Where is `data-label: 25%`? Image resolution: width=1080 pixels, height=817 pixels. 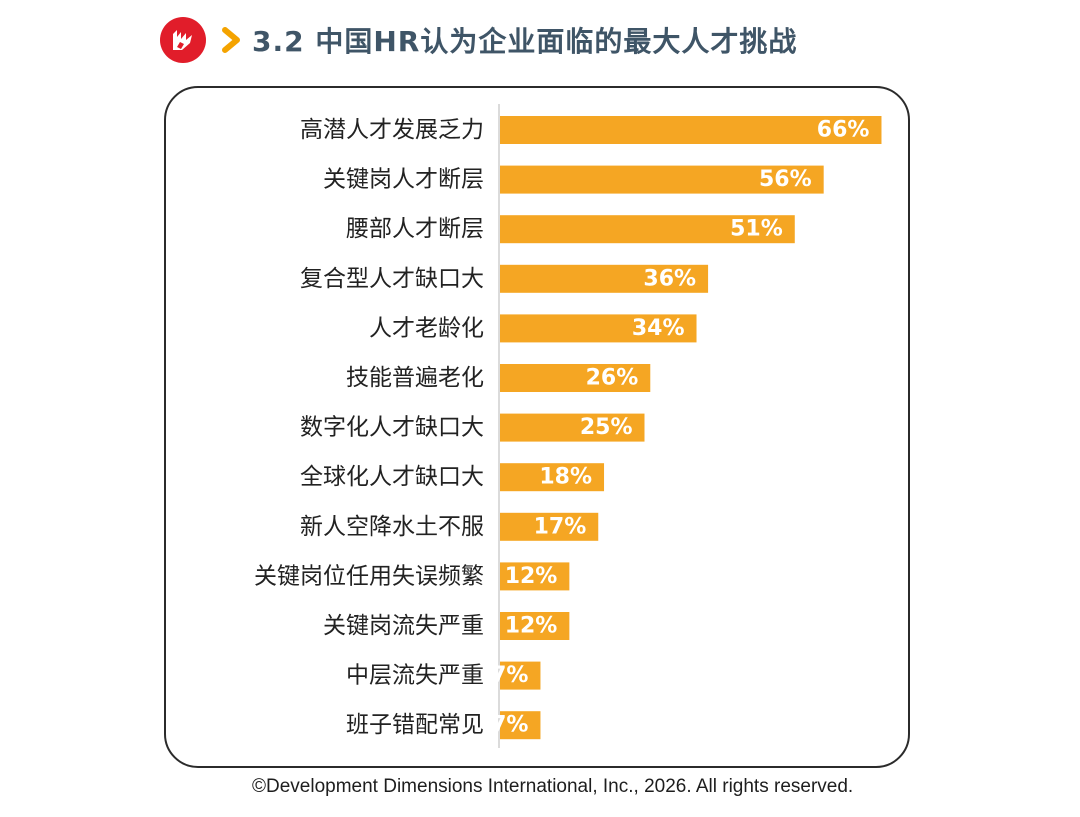 data-label: 25% is located at coordinates (606, 427).